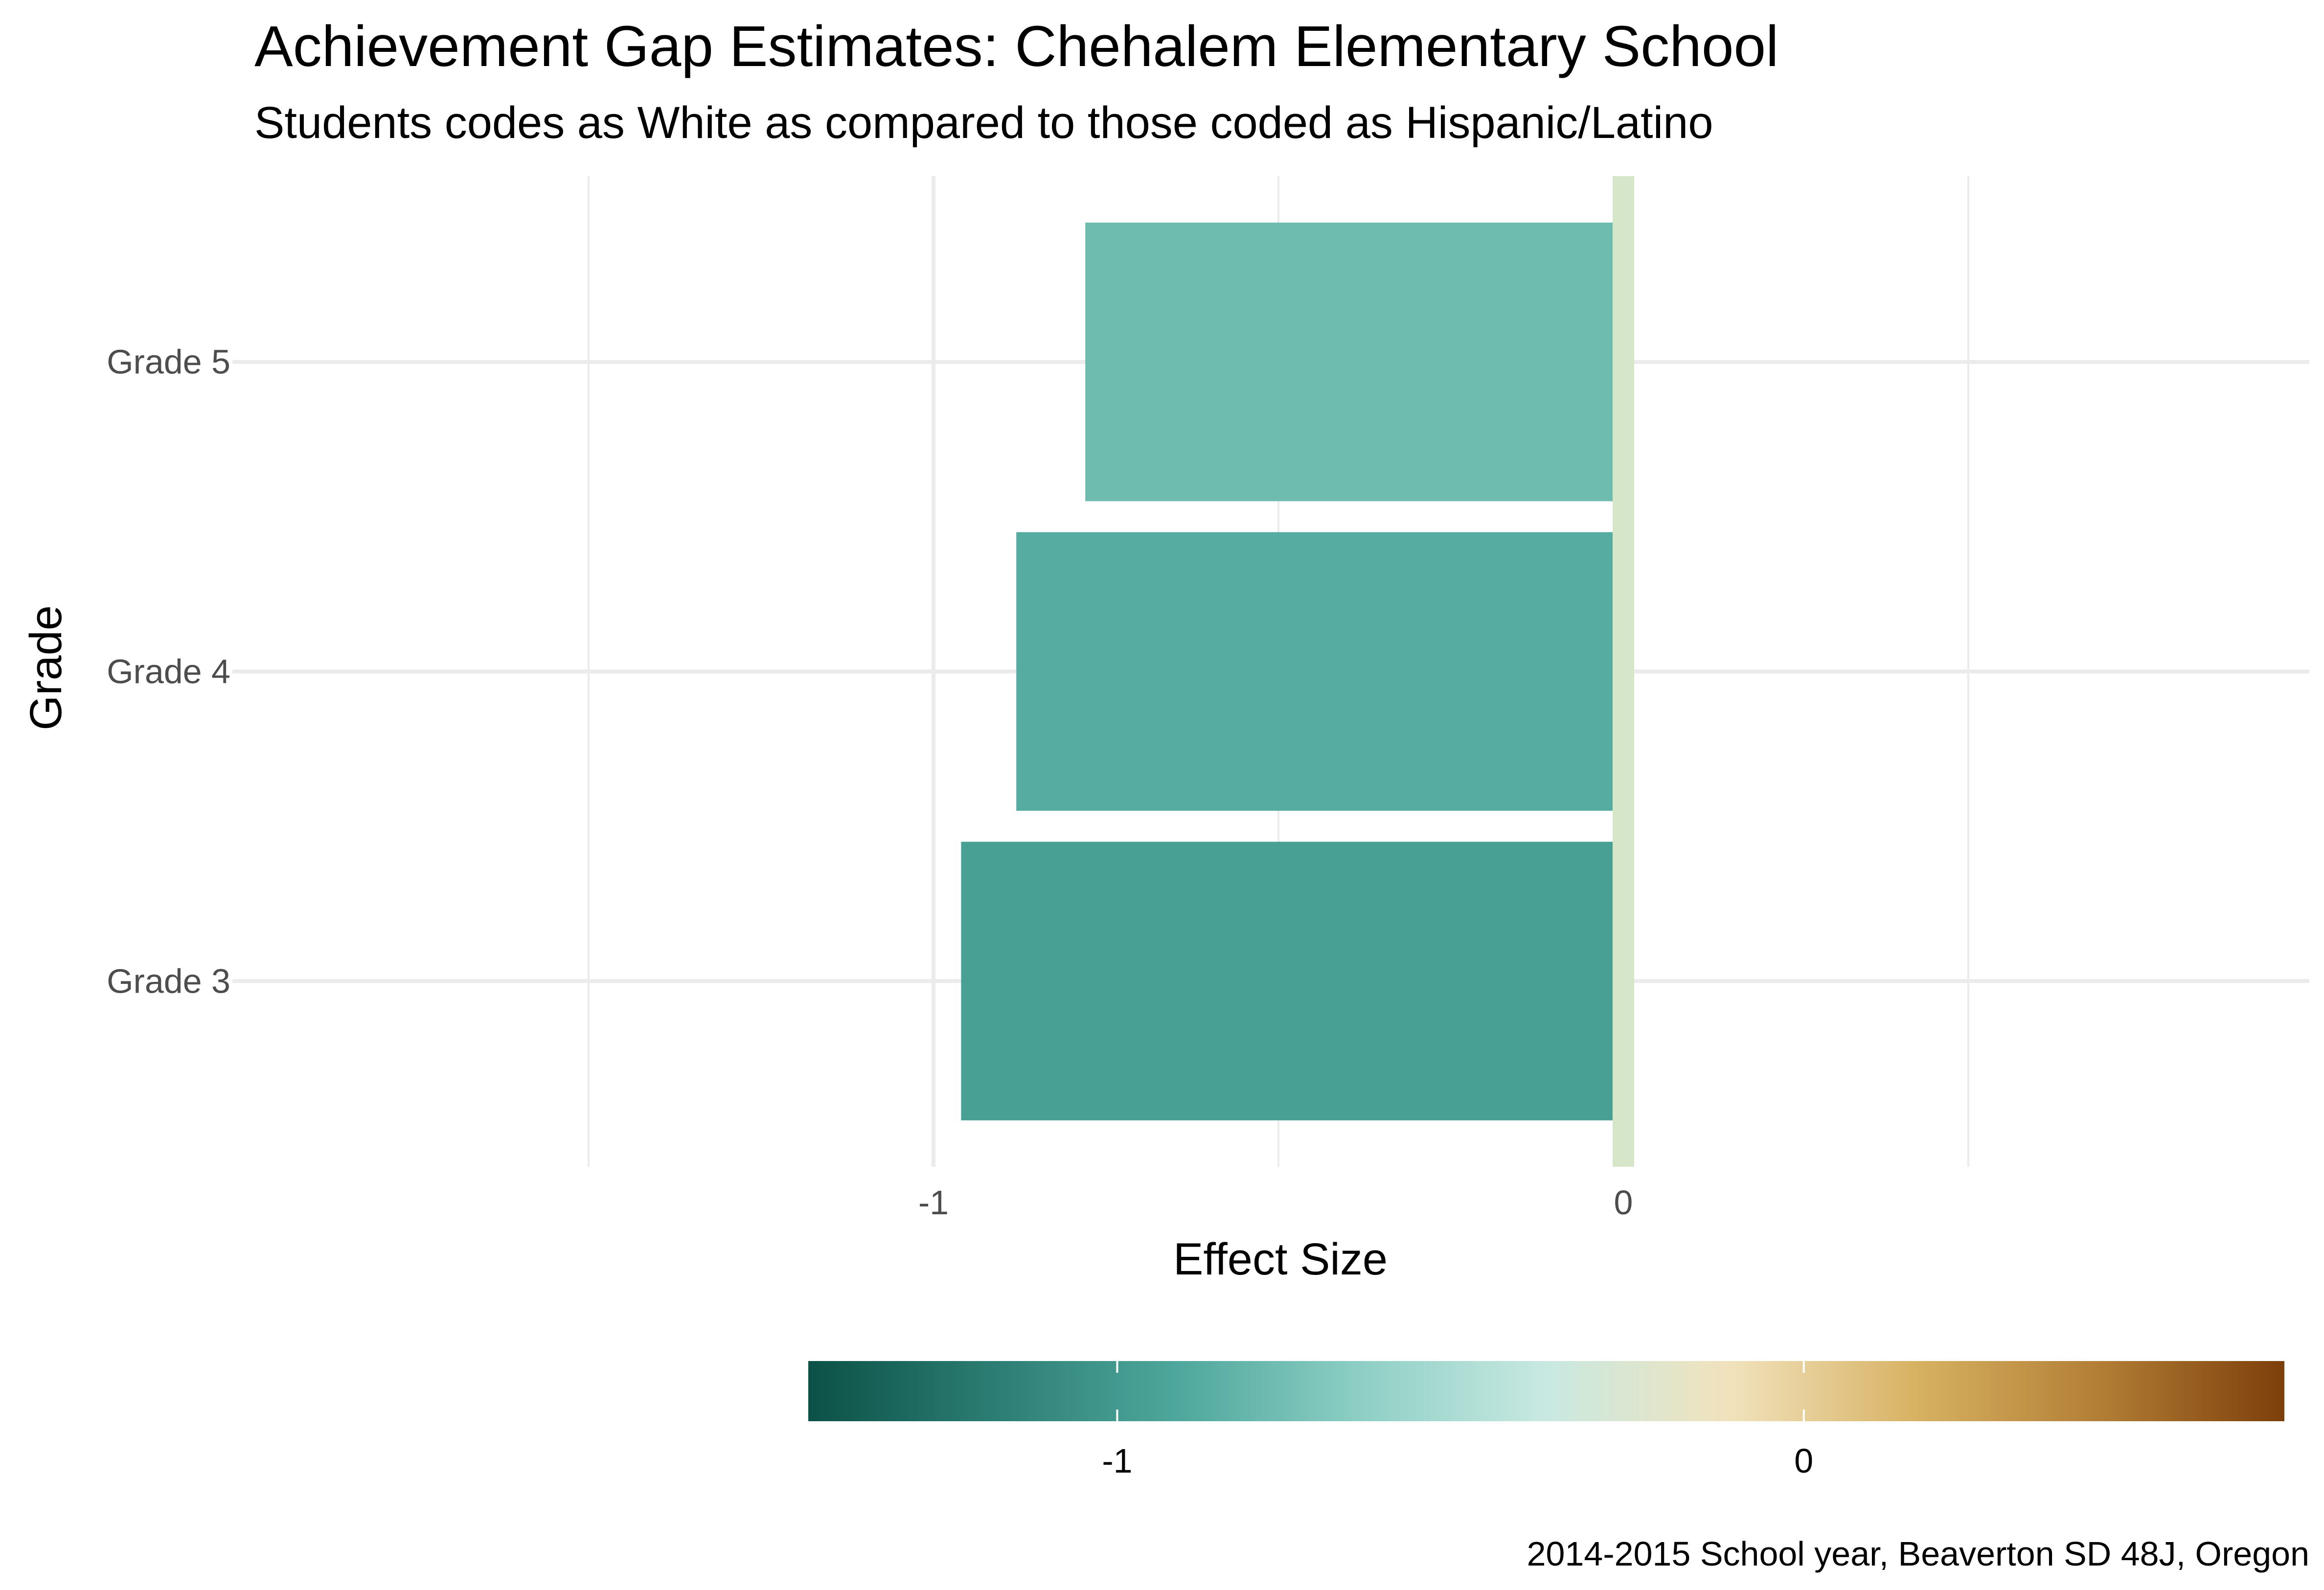  Describe the element at coordinates (1804, 1461) in the screenshot. I see `colorbar-tick-label: 0` at that location.